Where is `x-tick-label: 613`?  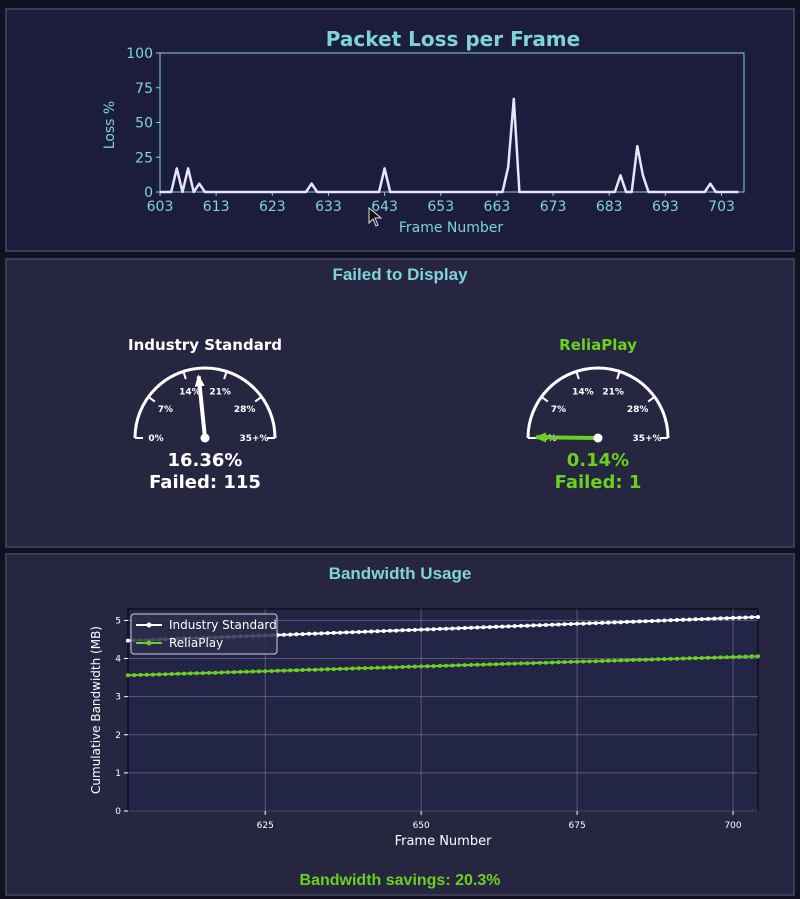
x-tick-label: 613 is located at coordinates (216, 207).